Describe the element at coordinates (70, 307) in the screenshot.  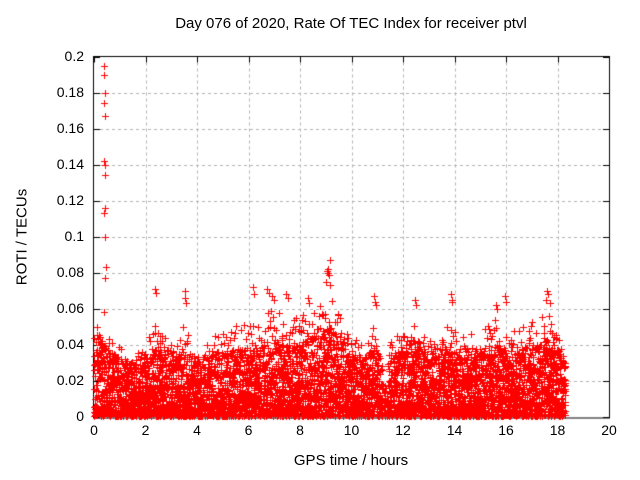
I see `y-tick-label: 0.06` at that location.